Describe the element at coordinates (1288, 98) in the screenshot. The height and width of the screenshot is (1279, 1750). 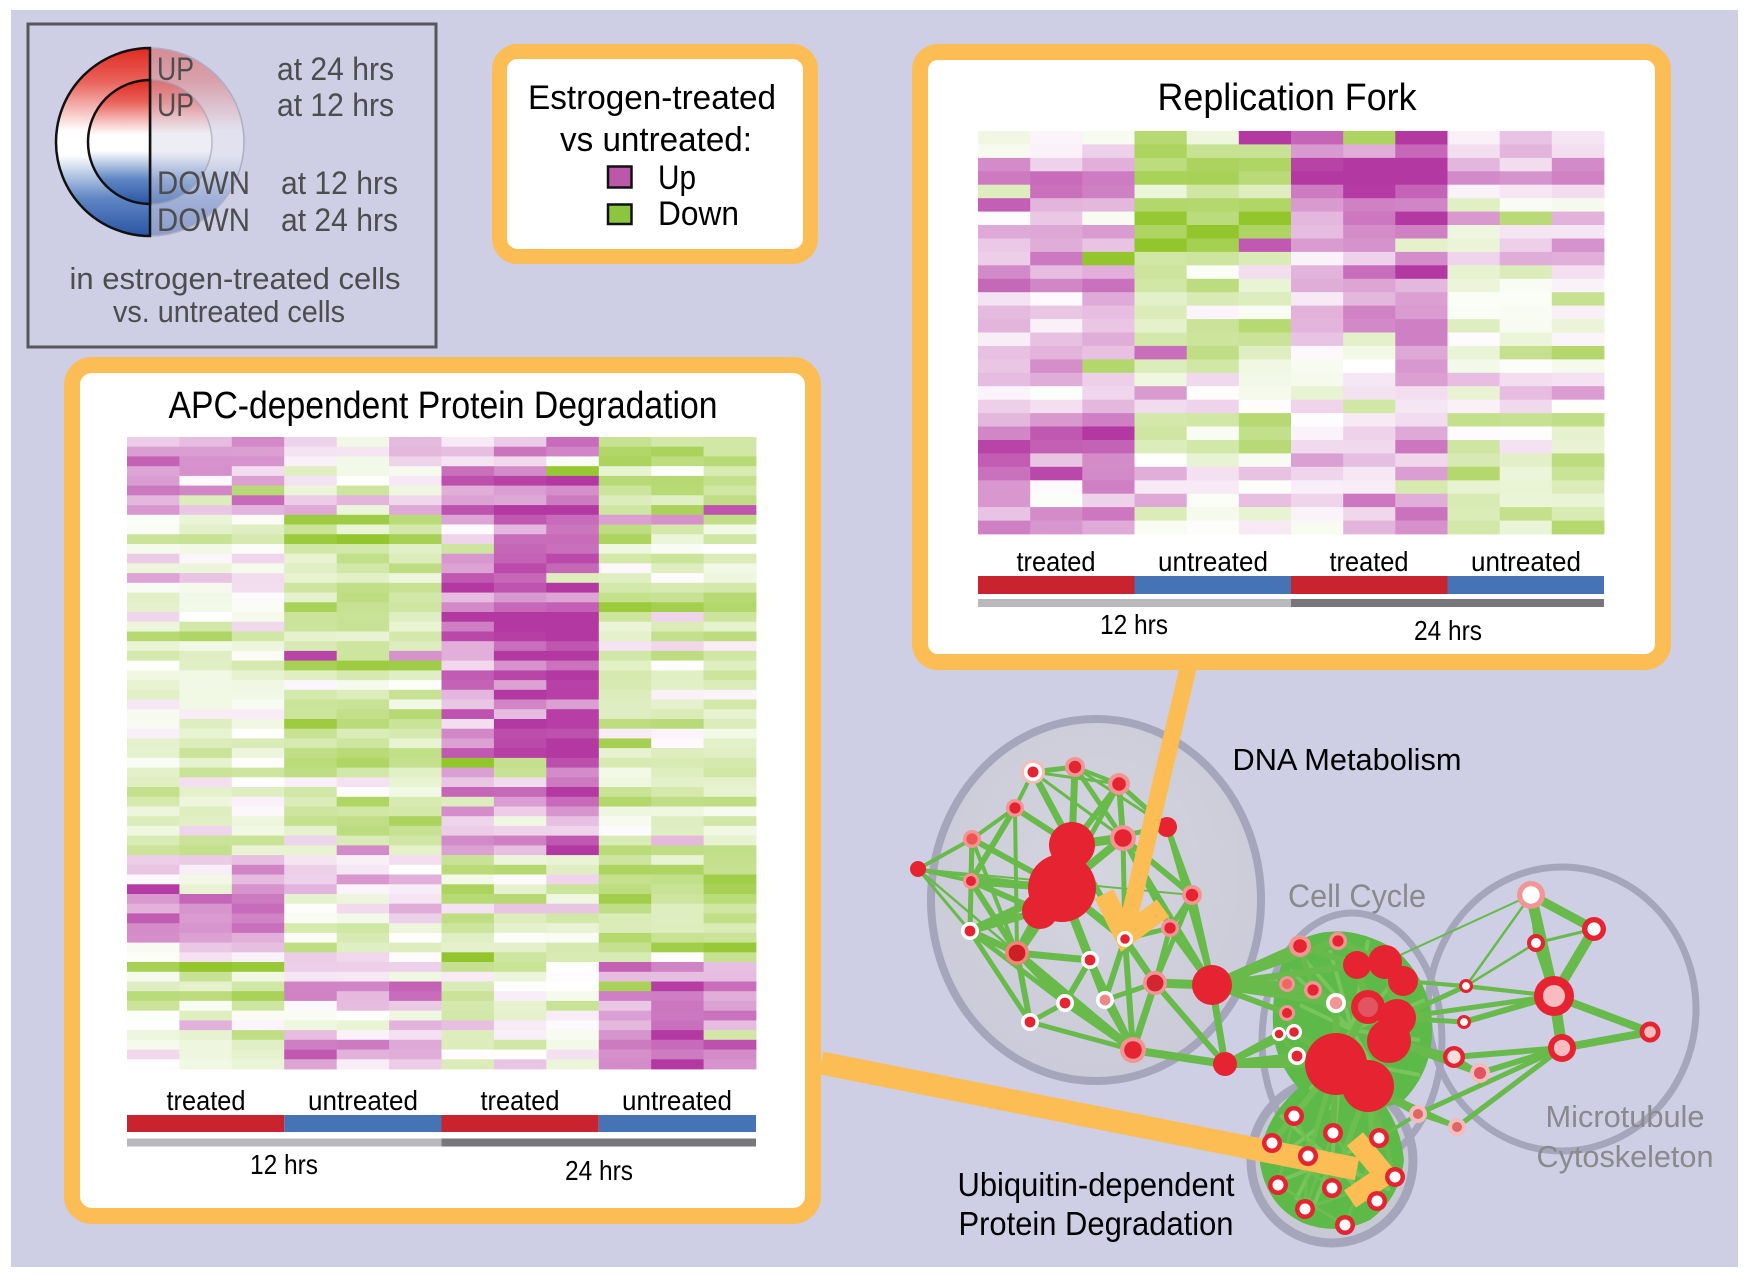
I see `svg-text: Replication Fork` at that location.